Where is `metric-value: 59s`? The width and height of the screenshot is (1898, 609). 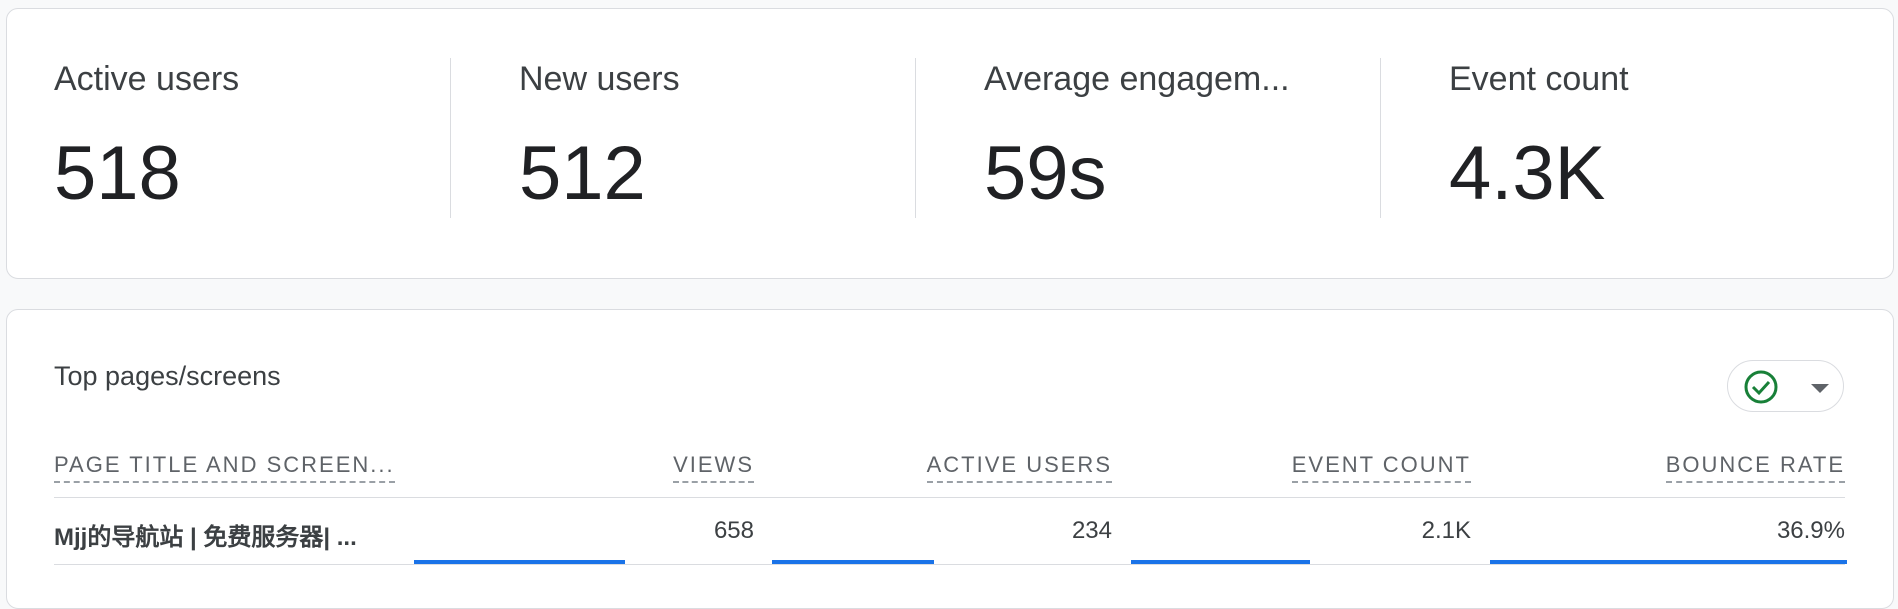
metric-value: 59s is located at coordinates (1045, 173).